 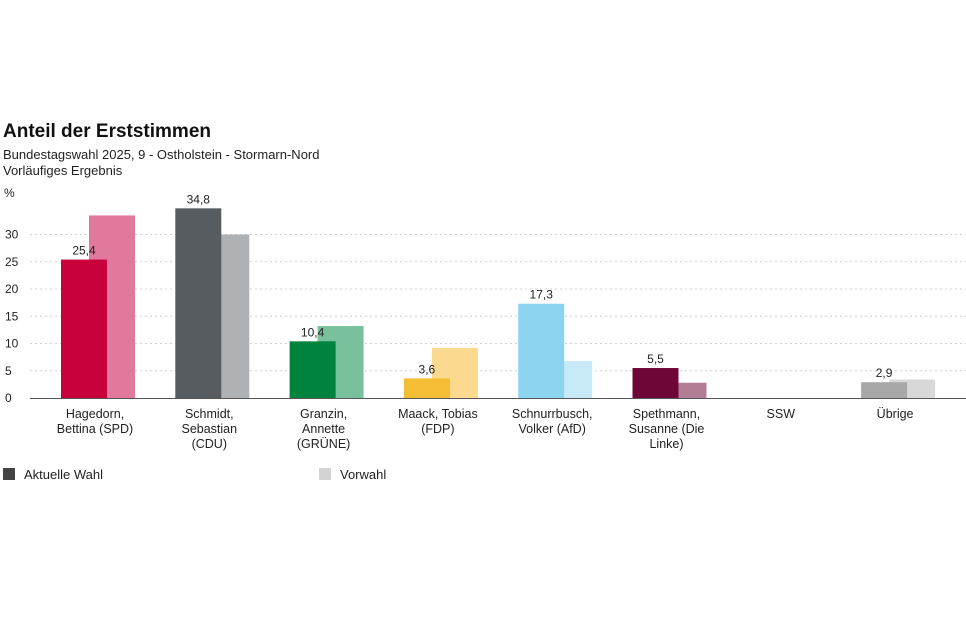 I want to click on data-label: 2,9, so click(x=884, y=373).